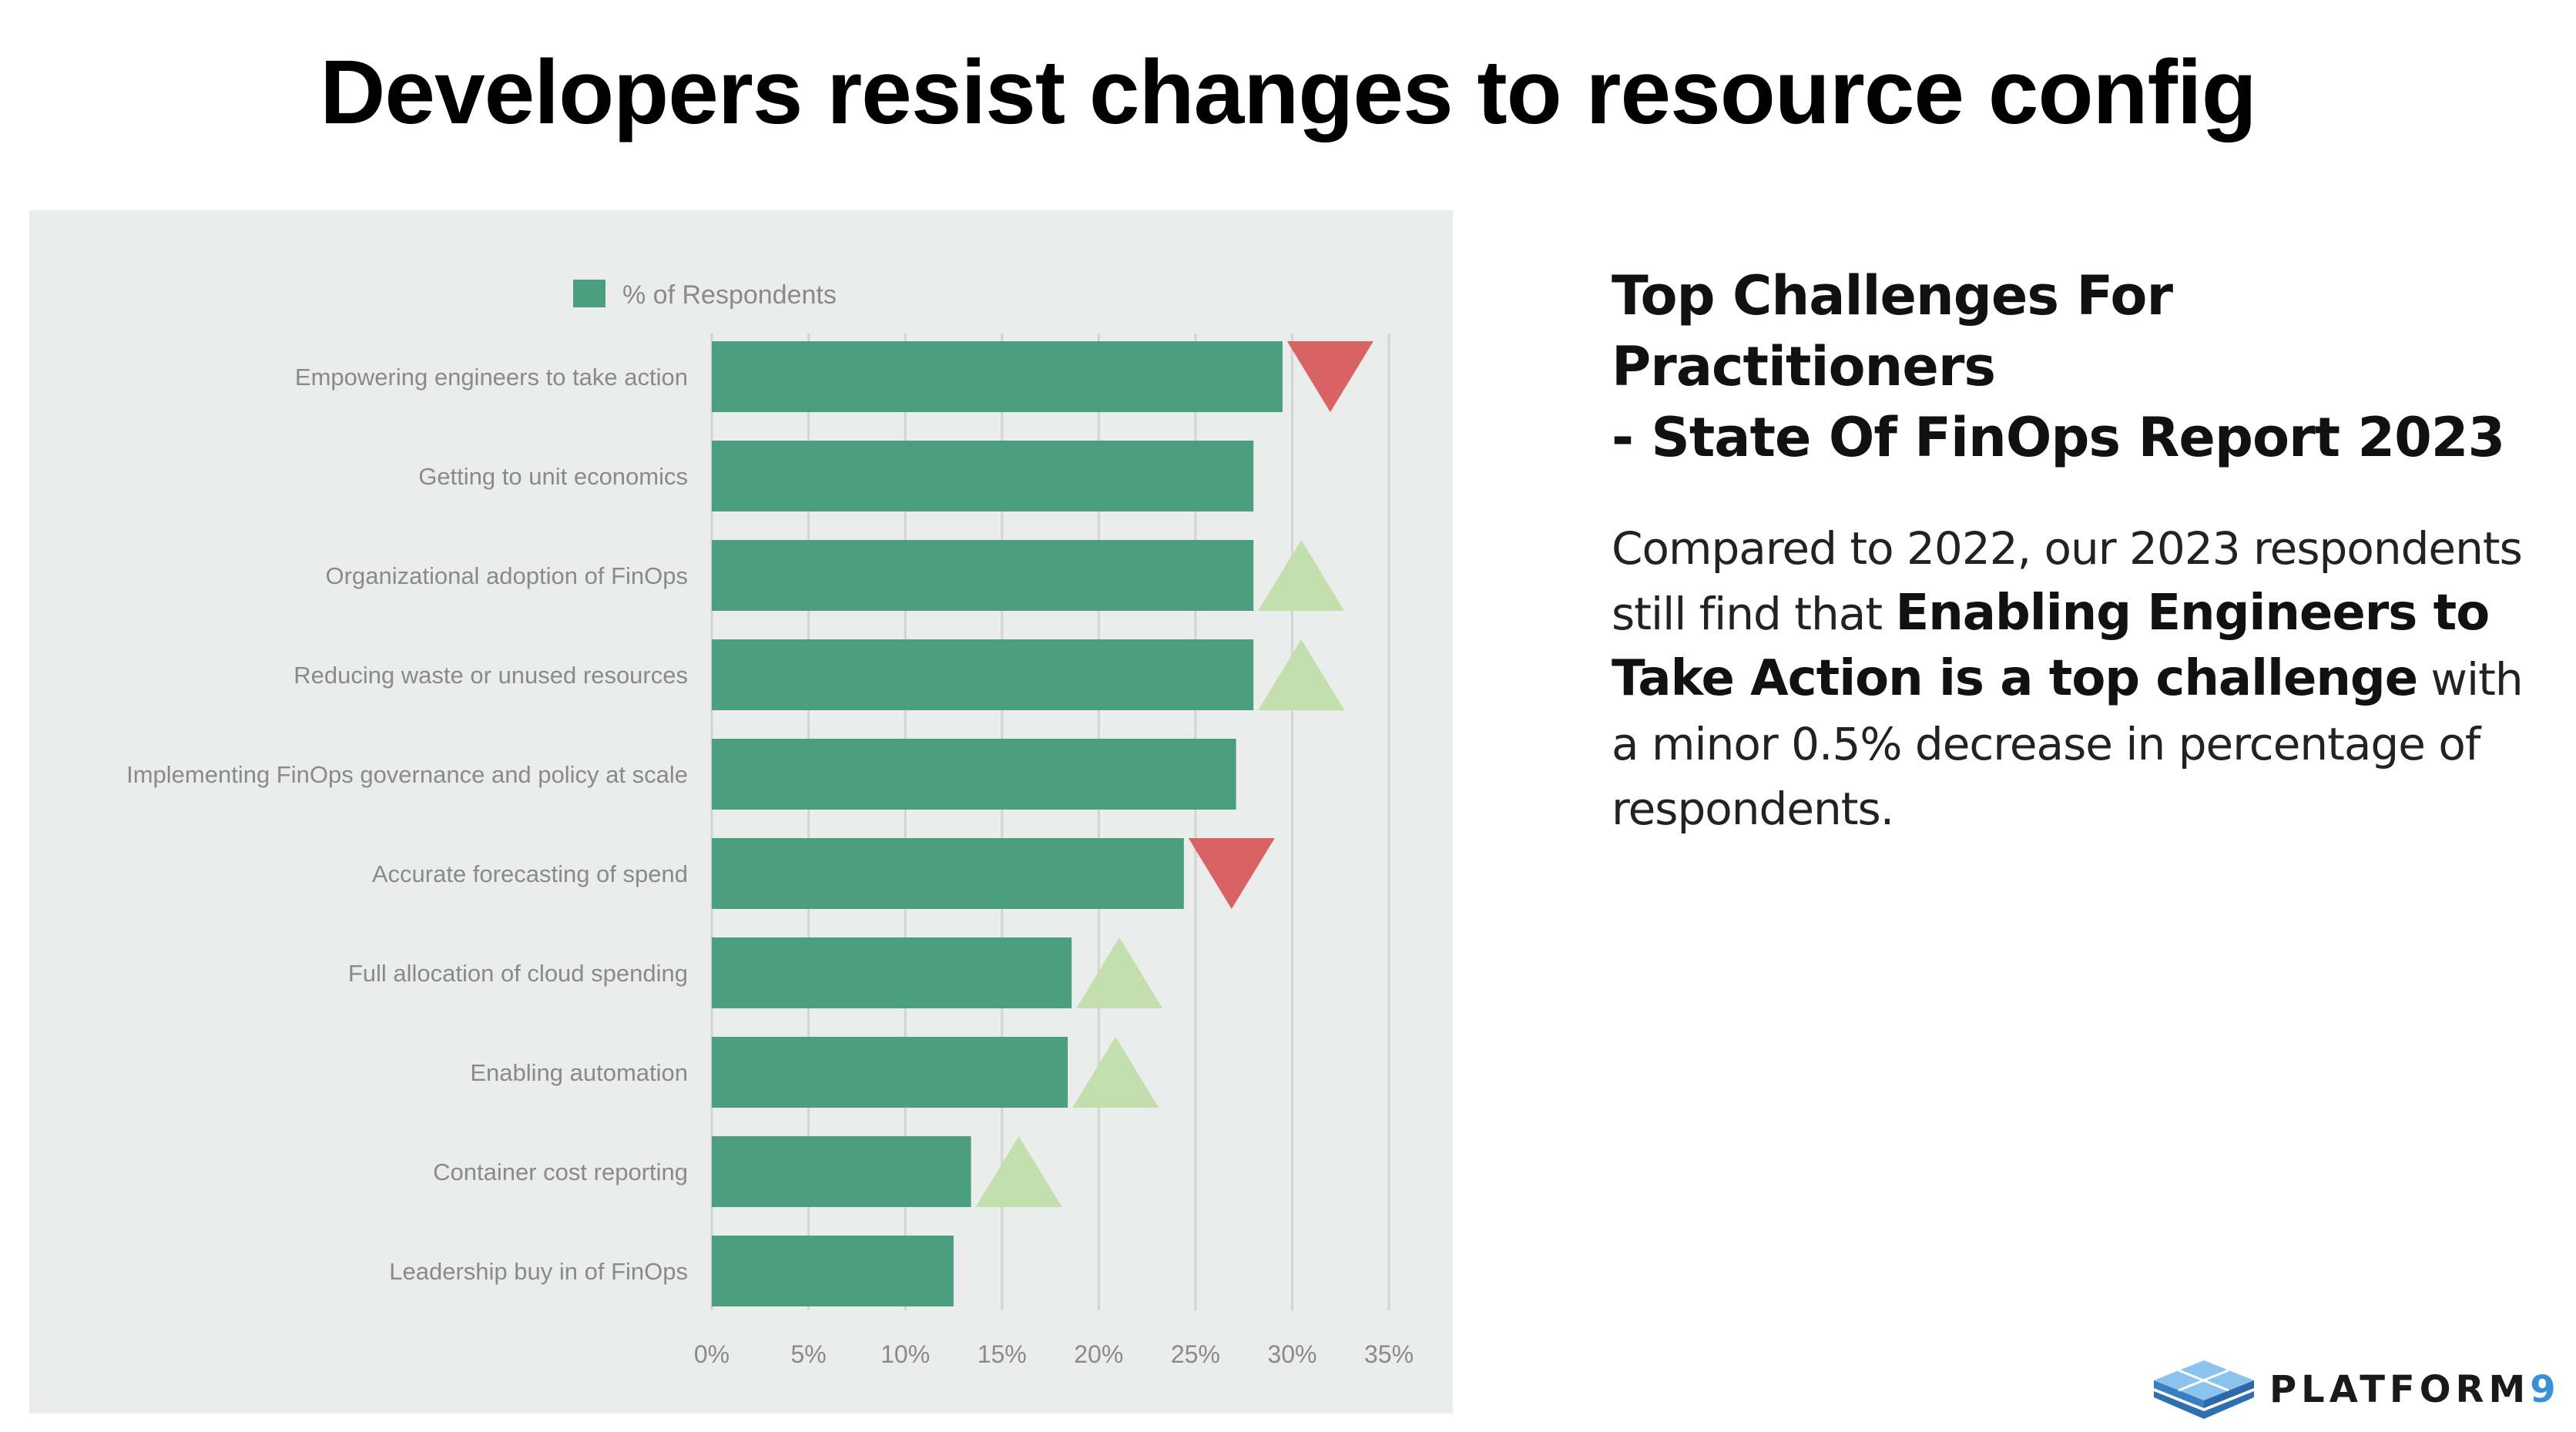  I want to click on bars, so click(997, 823).